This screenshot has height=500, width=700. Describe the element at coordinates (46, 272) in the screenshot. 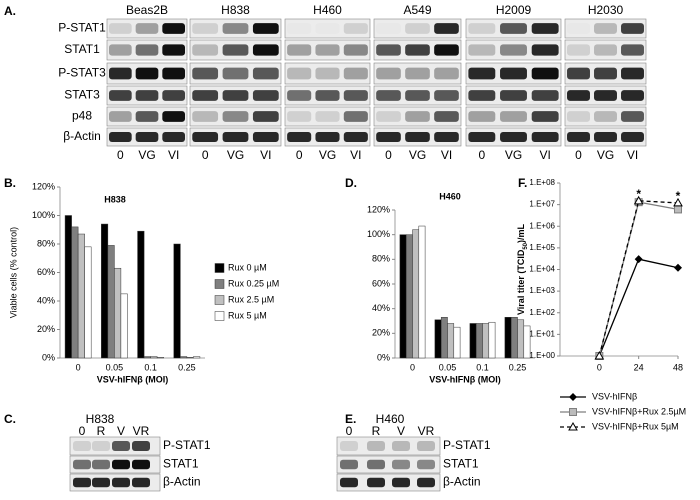

I see `y-tick-label: 60%` at that location.